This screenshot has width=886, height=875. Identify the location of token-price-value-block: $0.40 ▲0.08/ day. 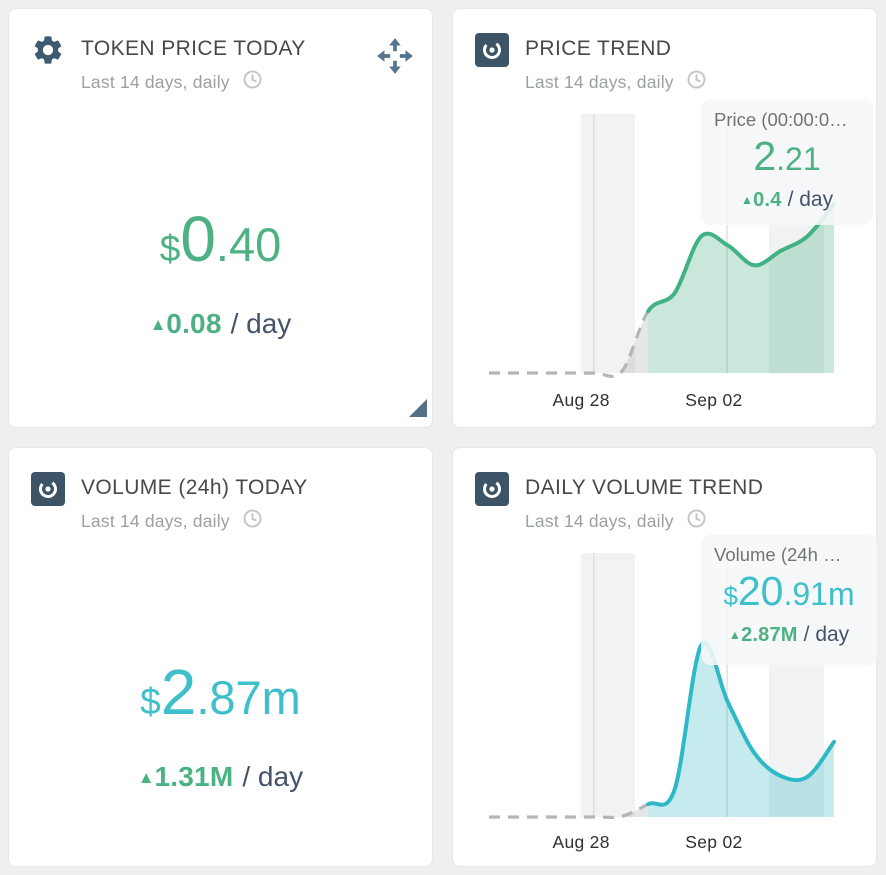
(220, 272).